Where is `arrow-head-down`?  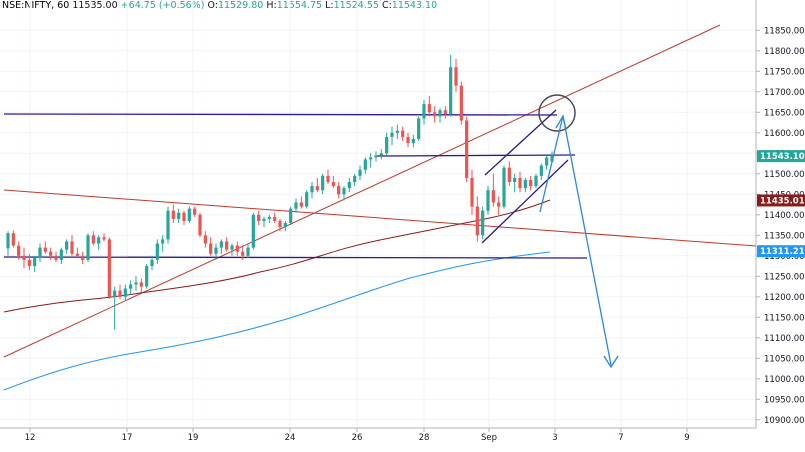 arrow-head-down is located at coordinates (611, 362).